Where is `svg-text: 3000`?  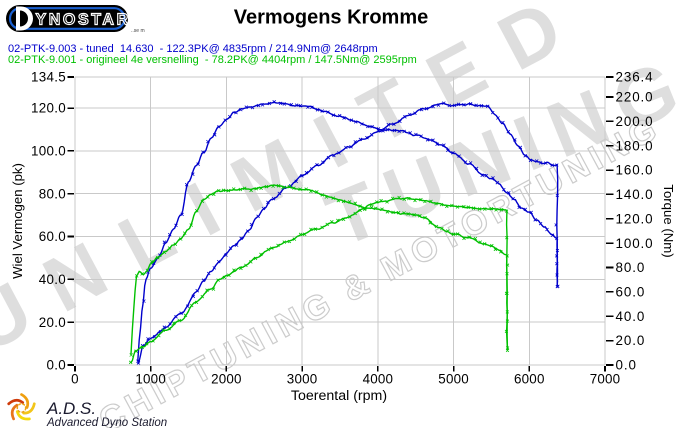
svg-text: 3000 is located at coordinates (302, 379).